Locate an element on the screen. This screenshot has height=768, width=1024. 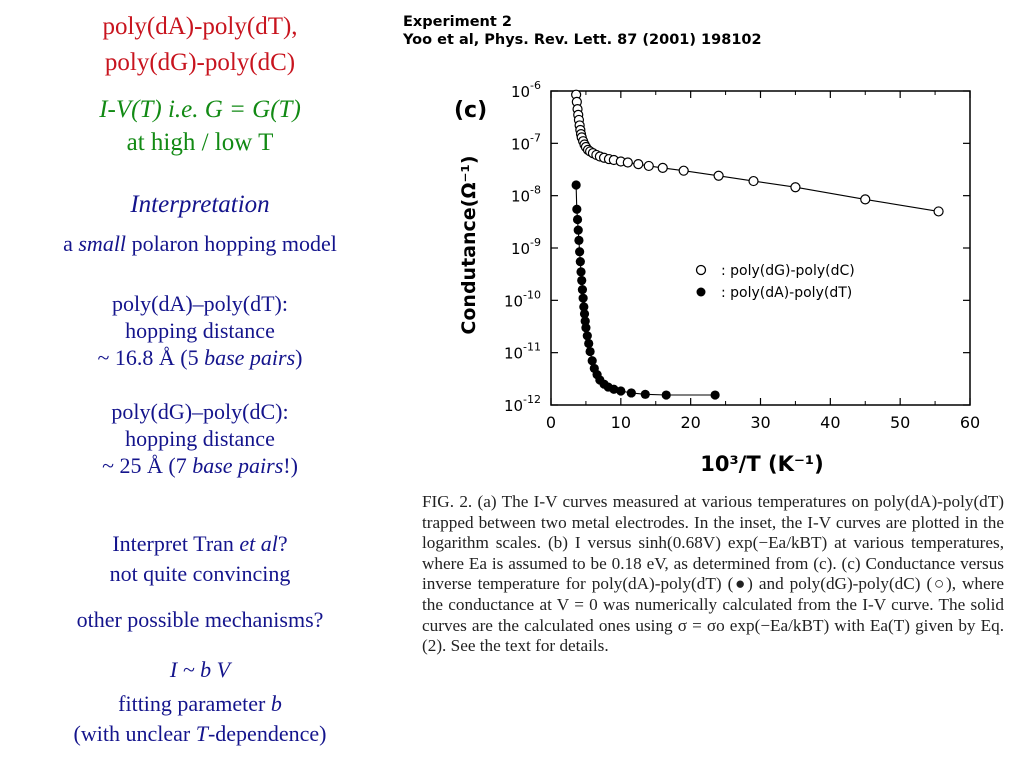
model-rest: polaron hopping model is located at coordinates (234, 243).